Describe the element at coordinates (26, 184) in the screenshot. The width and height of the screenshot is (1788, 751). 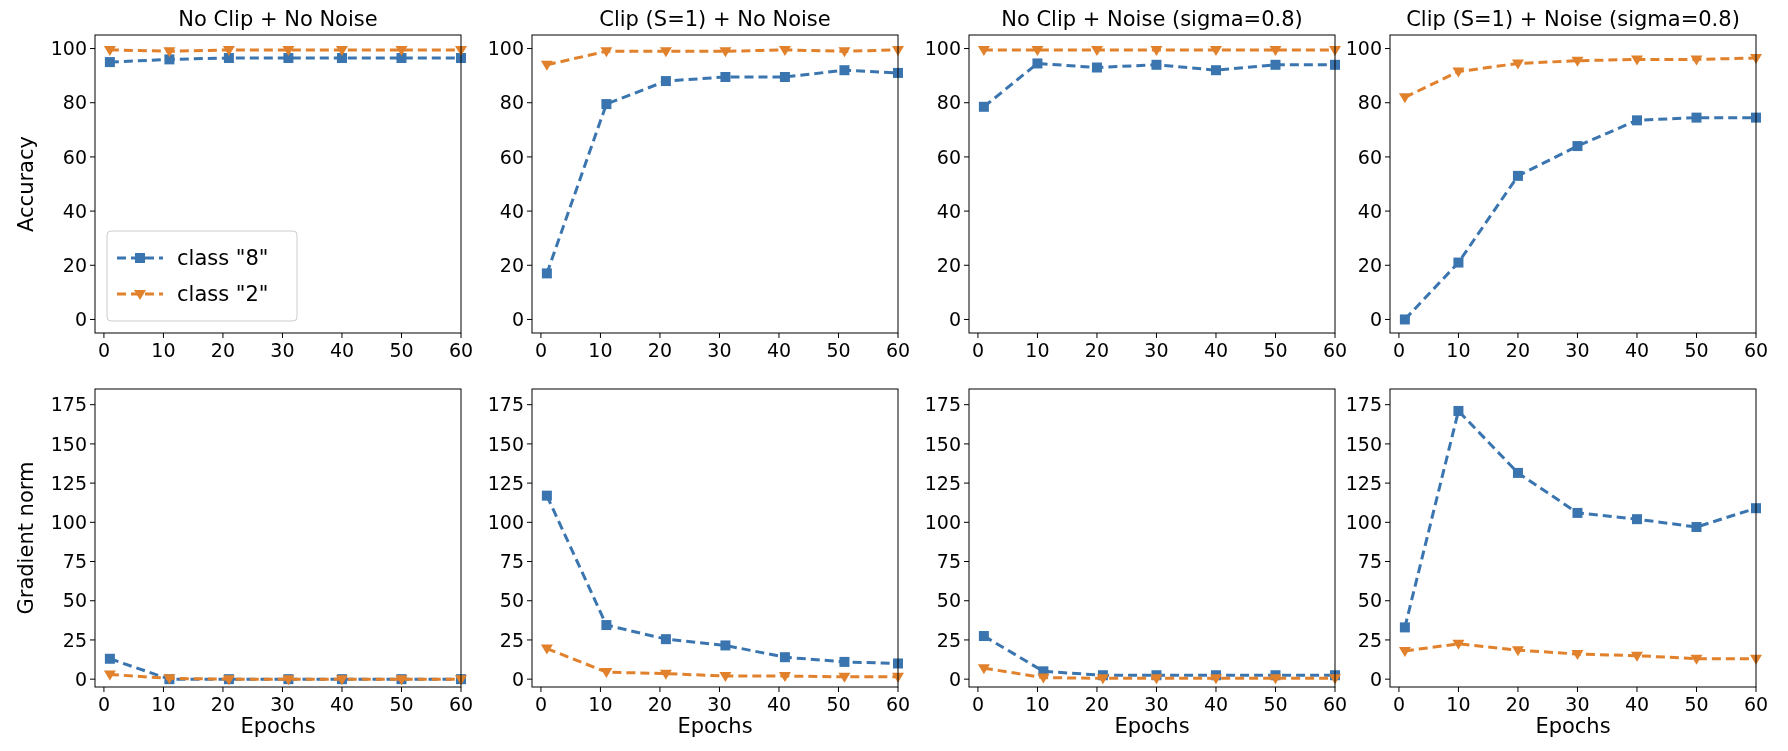
I see `y-axis-title: Accuracy` at that location.